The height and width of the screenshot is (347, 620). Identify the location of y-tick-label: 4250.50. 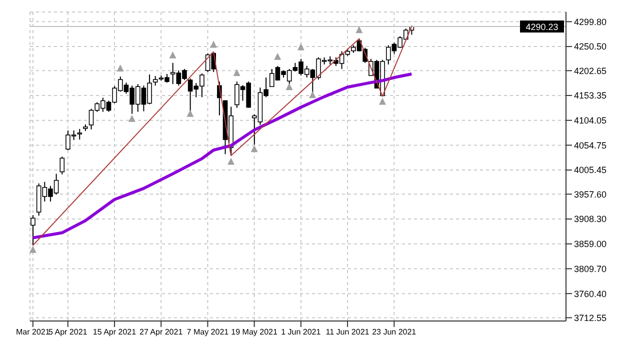
(590, 47).